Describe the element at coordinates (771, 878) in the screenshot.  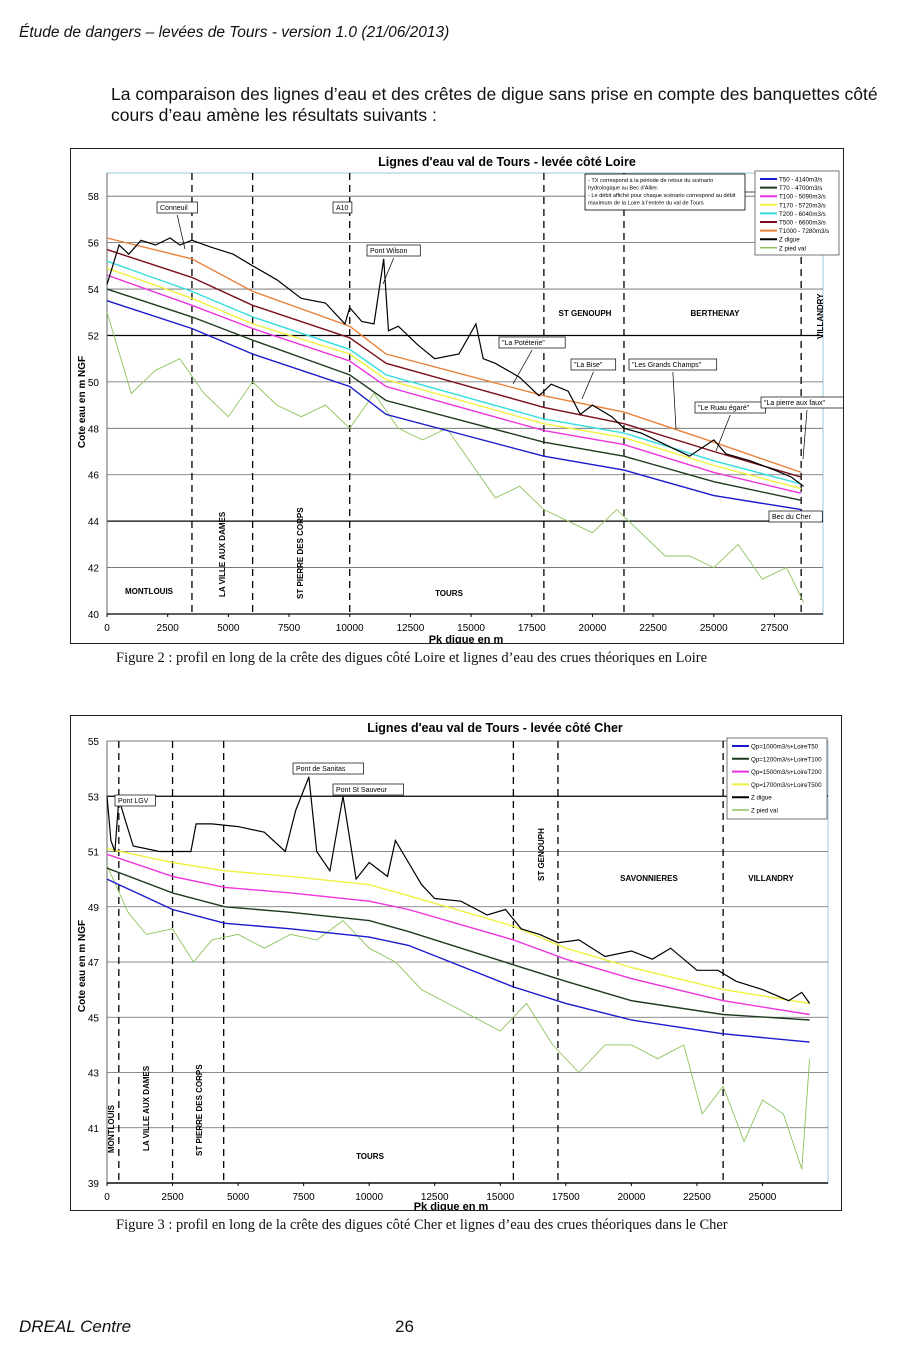
I see `section-label: VILLANDRY` at that location.